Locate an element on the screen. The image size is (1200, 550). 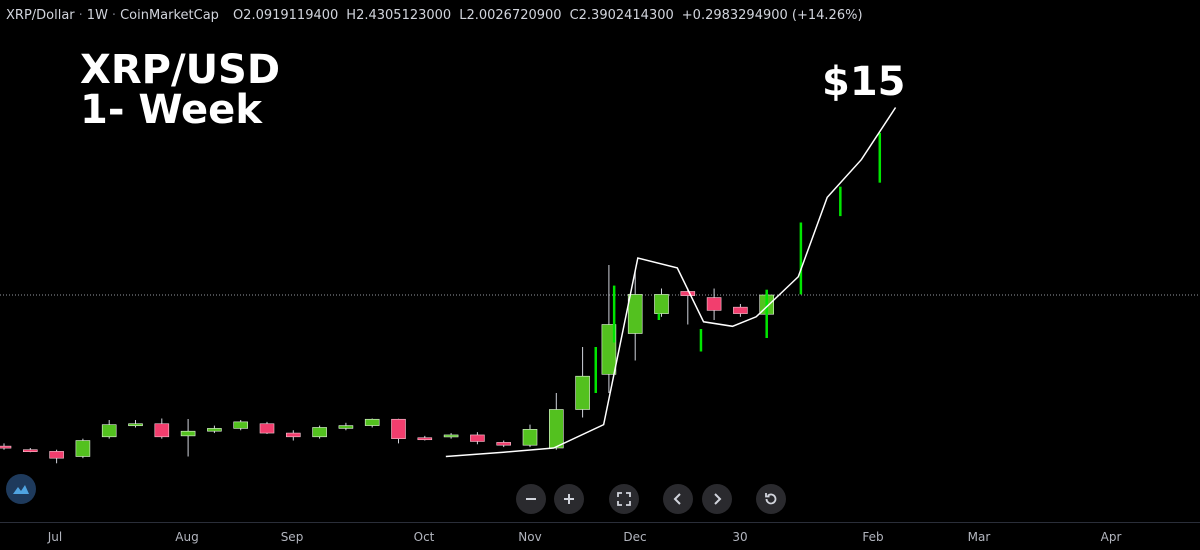
zoom-in-button is located at coordinates (569, 499).